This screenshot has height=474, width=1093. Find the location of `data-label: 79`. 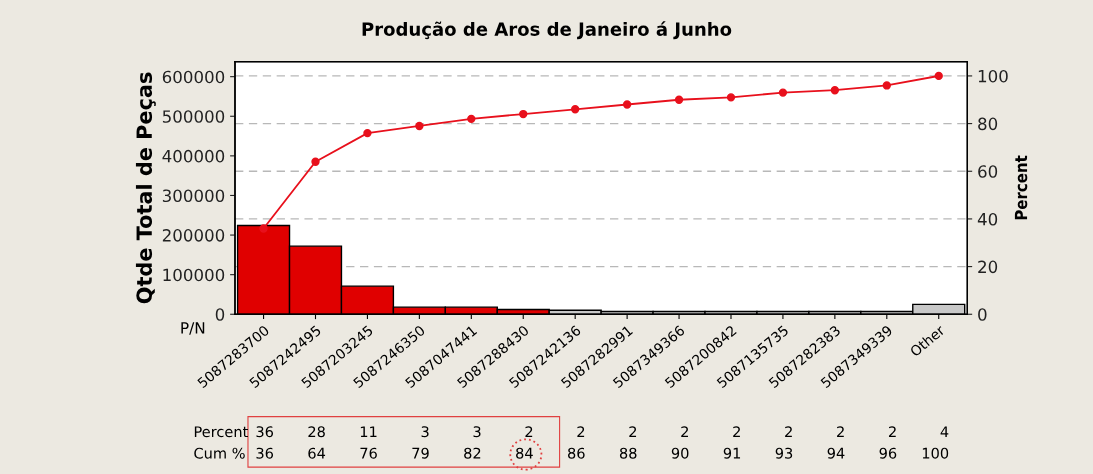

data-label: 79 is located at coordinates (420, 453).